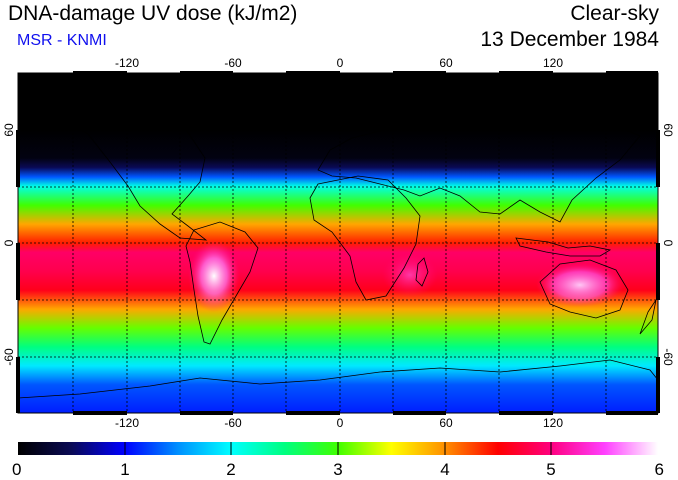  Describe the element at coordinates (614, 13) in the screenshot. I see `sky-condition-label: Clear-sky` at that location.